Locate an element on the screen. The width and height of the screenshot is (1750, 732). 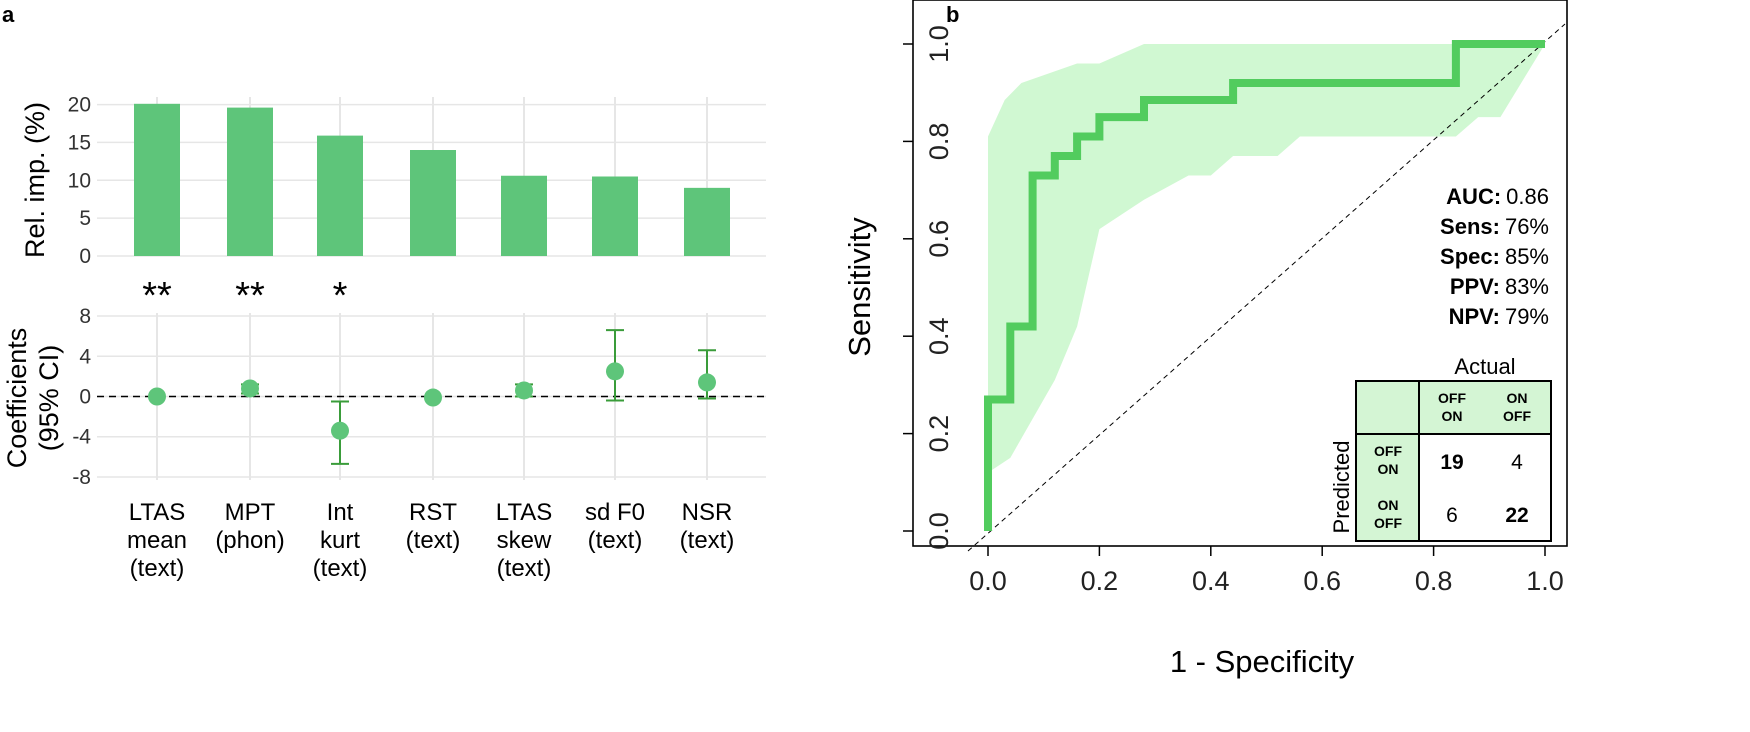
cm-col1-header-bottom: ON is located at coordinates (1452, 416).